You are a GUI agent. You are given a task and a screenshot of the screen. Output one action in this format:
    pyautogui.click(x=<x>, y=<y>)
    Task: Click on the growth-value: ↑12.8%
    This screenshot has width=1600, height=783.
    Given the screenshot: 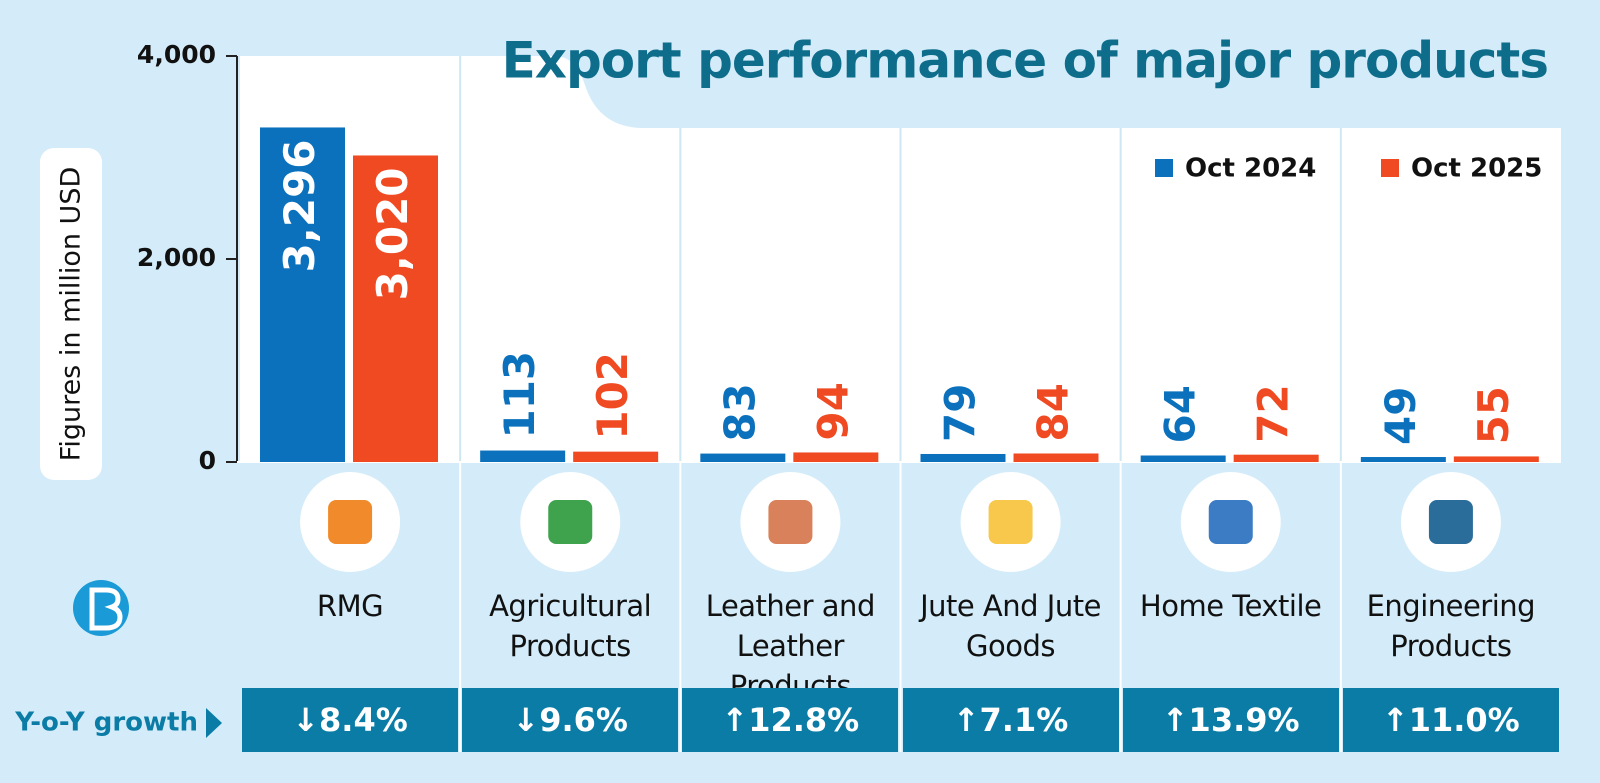 What is the action you would take?
    pyautogui.click(x=790, y=720)
    